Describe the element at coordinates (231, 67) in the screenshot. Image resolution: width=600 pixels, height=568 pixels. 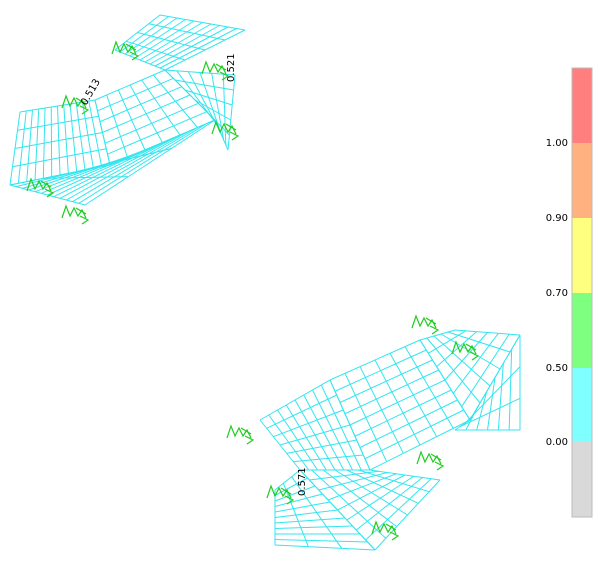
I see `element-label: 0.521` at that location.